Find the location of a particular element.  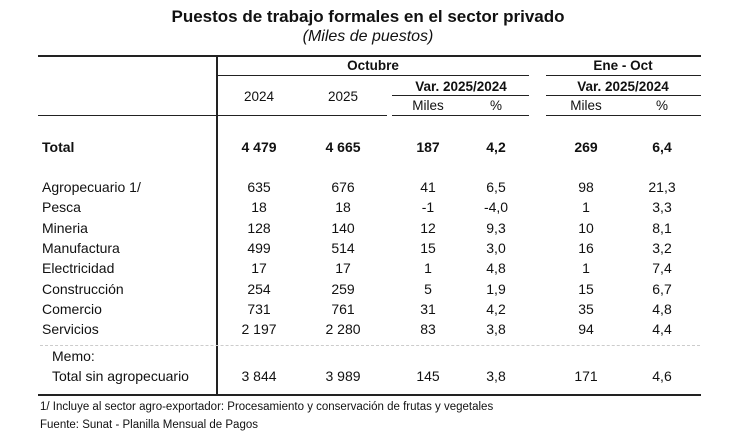

header-var-octubre: Var. 2025/2024 is located at coordinates (461, 86).